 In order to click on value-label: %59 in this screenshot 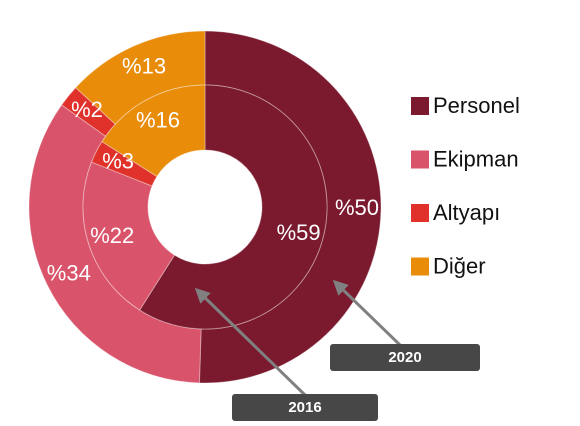, I will do `click(299, 232)`.